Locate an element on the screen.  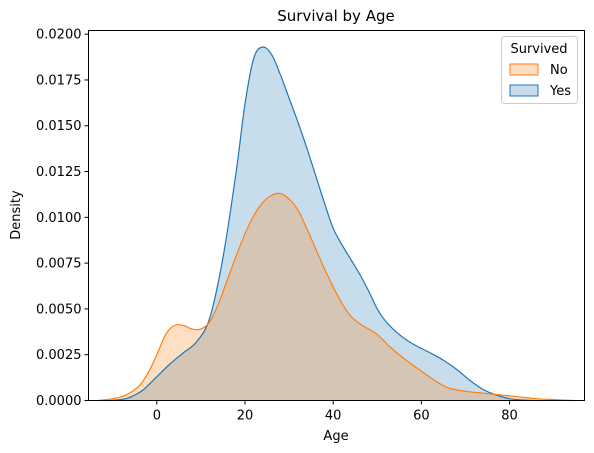
legend-title: Survived is located at coordinates (538, 49).